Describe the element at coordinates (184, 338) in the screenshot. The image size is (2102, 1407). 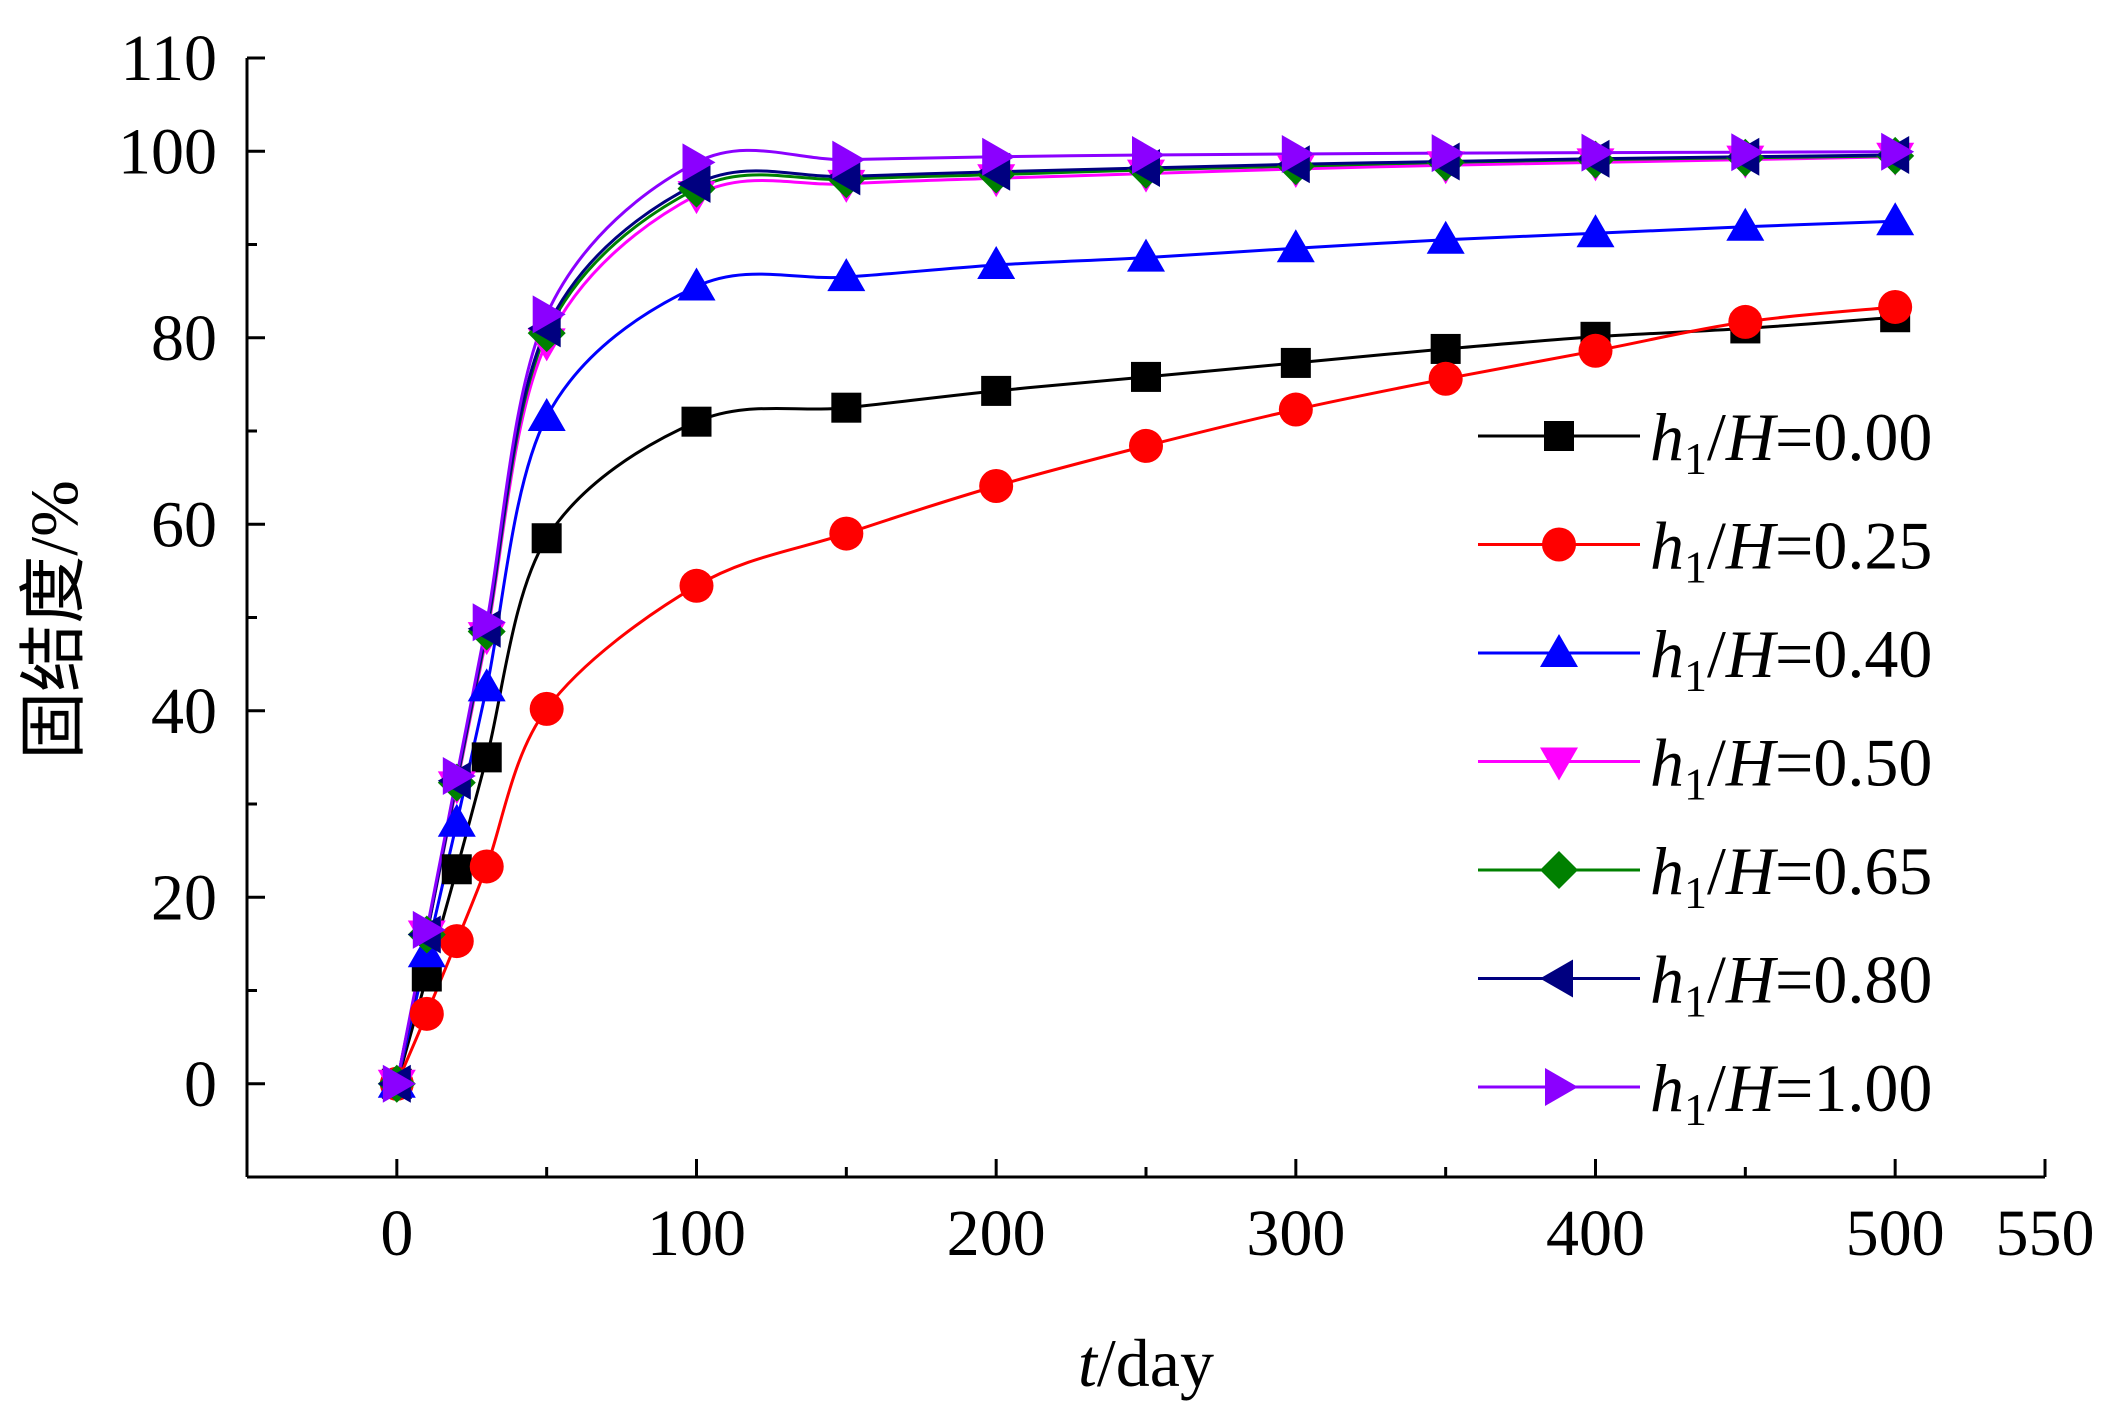
I see `y-tick-label: 80` at that location.